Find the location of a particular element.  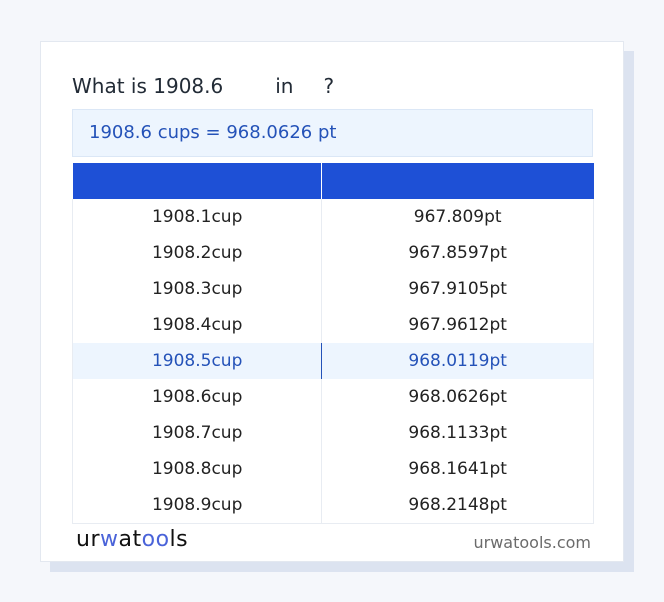

cell-pints: 967.8597pt is located at coordinates (457, 253).